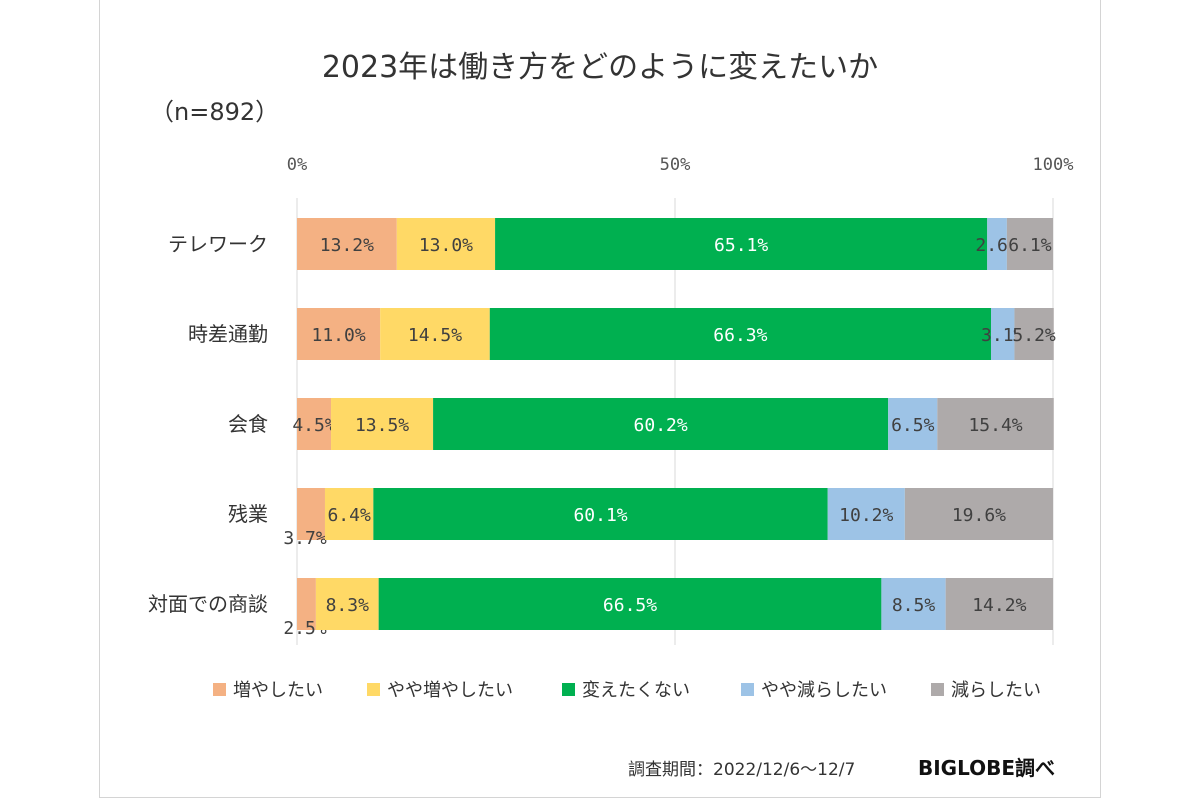 This screenshot has height=800, width=1200. I want to click on data-label: 6.4%, so click(349, 515).